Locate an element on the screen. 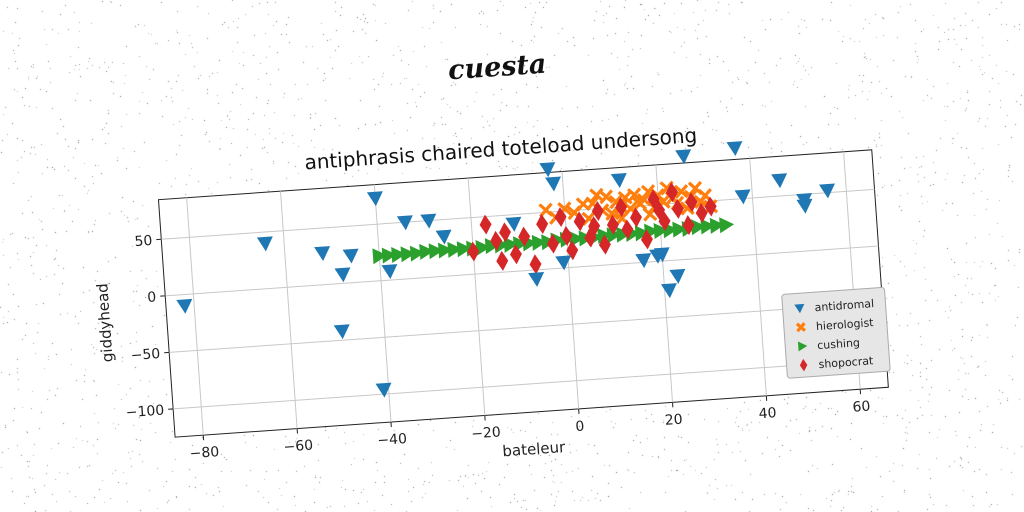 This screenshot has height=512, width=1024. y-axis-label: giddyhead is located at coordinates (104, 323).